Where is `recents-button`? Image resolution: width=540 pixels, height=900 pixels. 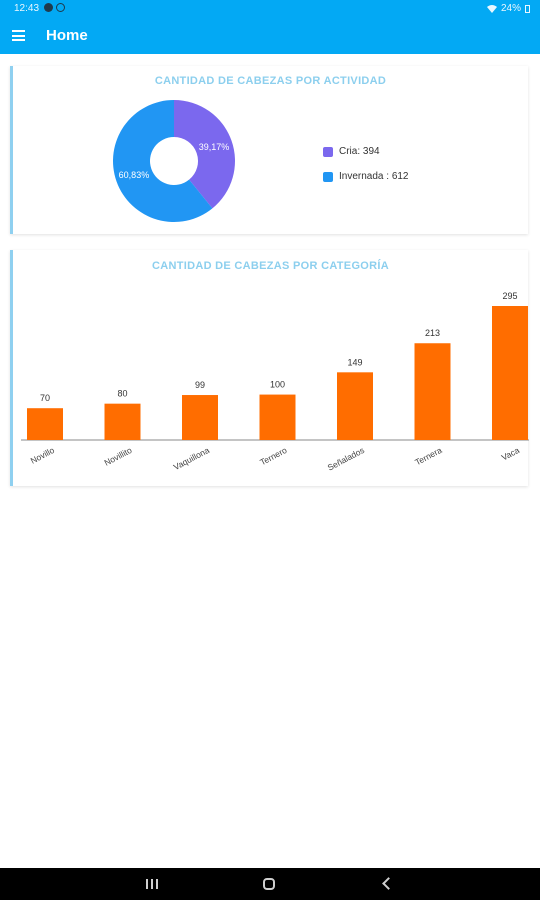
recents-button is located at coordinates (152, 884).